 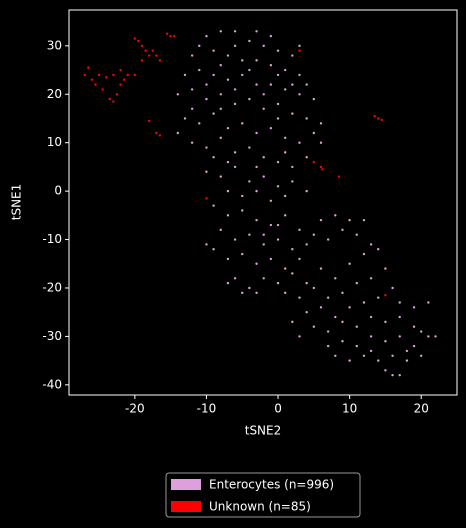 What do you see at coordinates (271, 485) in the screenshot?
I see `legend-label: Enterocytes (n=996)` at bounding box center [271, 485].